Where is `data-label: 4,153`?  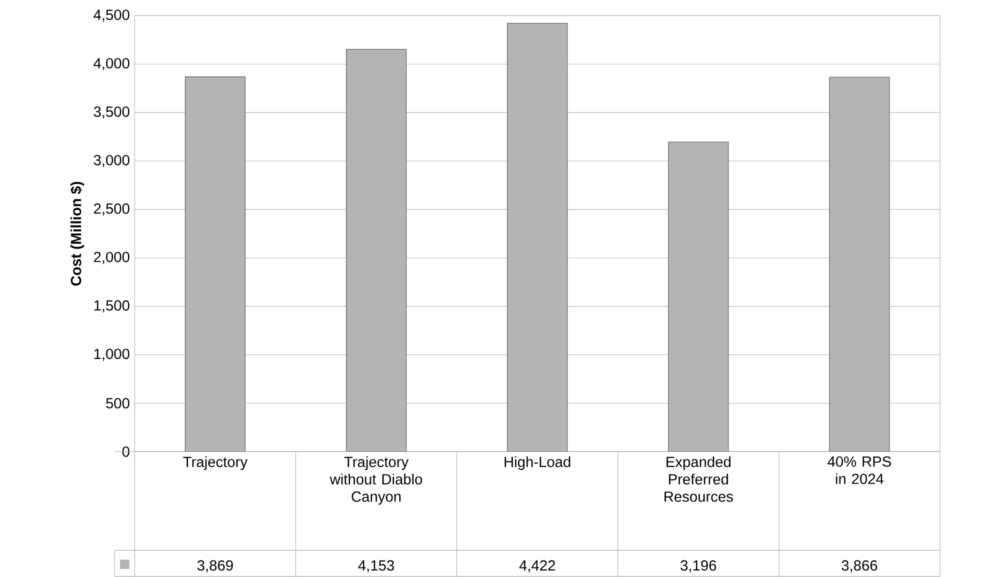 data-label: 4,153 is located at coordinates (376, 566).